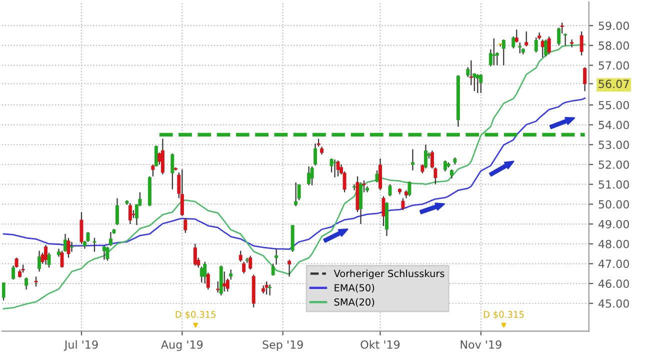 Image resolution: width=645 pixels, height=358 pixels. What do you see at coordinates (282, 345) in the screenshot?
I see `x-tick-label: Sep '19` at bounding box center [282, 345].